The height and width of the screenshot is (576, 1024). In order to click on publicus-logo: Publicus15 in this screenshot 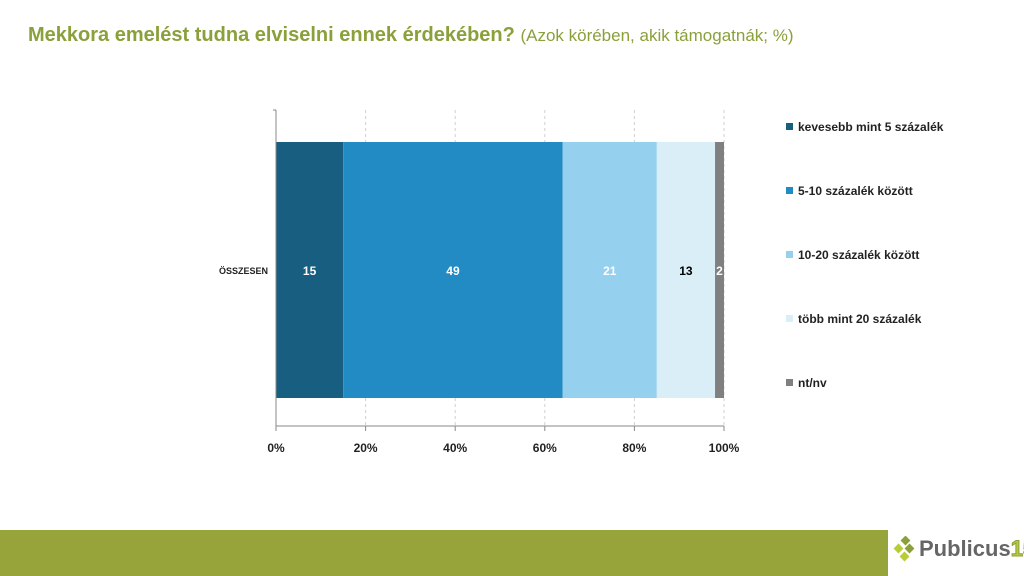, I will do `click(958, 549)`.